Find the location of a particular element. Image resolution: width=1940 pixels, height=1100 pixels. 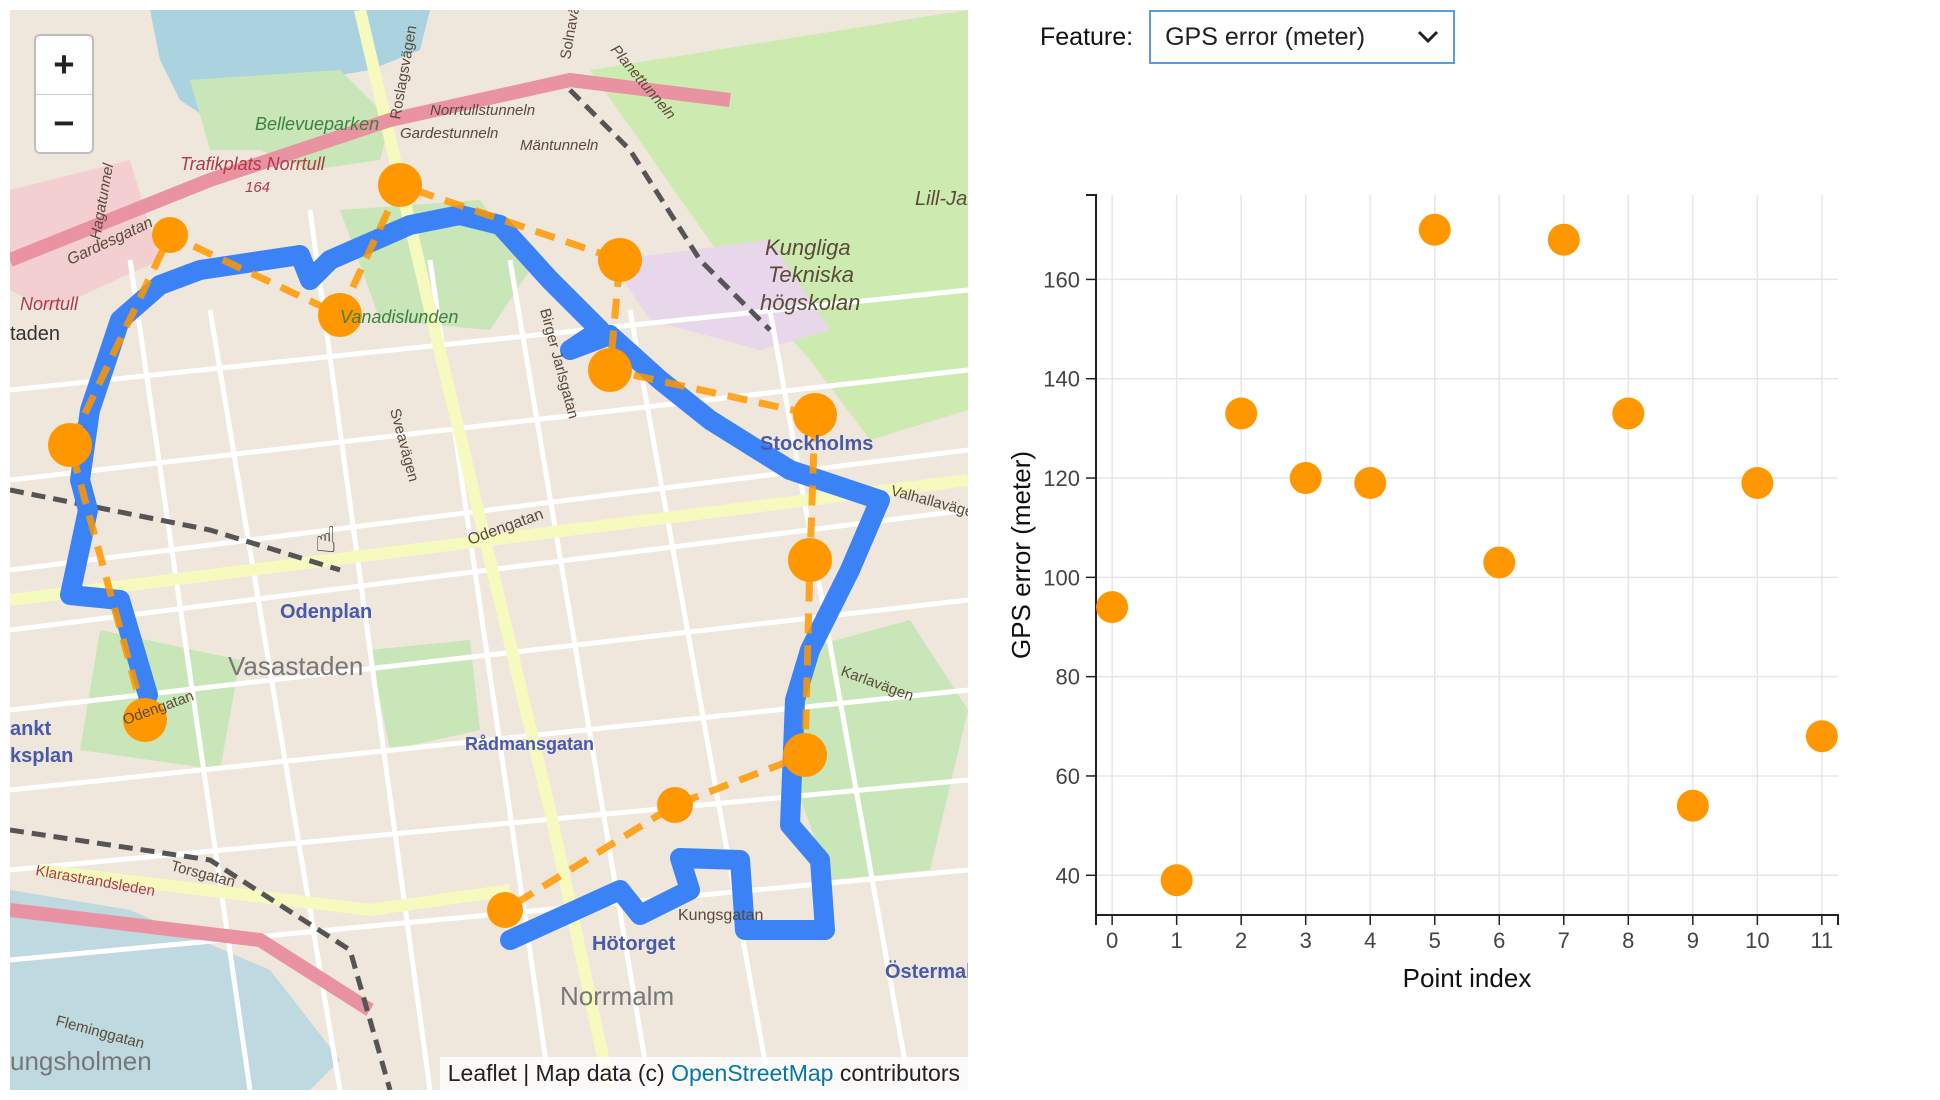

attribution-suffix: contributors is located at coordinates (896, 1073).